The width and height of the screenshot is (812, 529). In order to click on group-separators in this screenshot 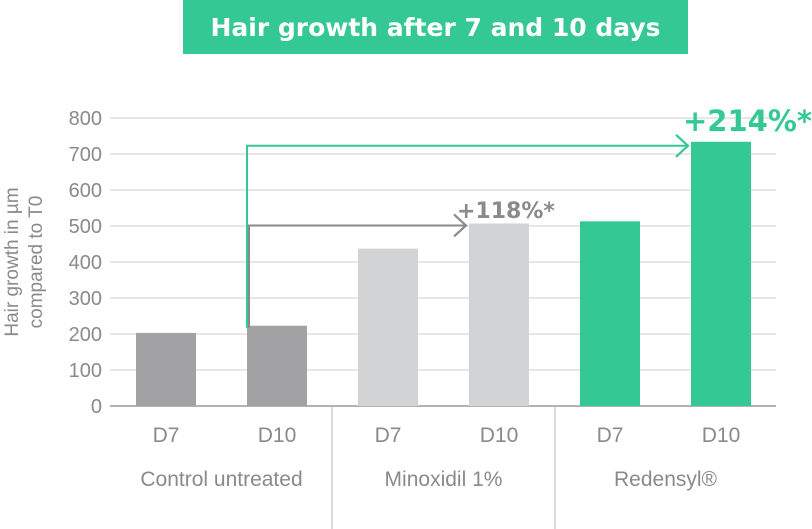, I will do `click(443, 467)`.